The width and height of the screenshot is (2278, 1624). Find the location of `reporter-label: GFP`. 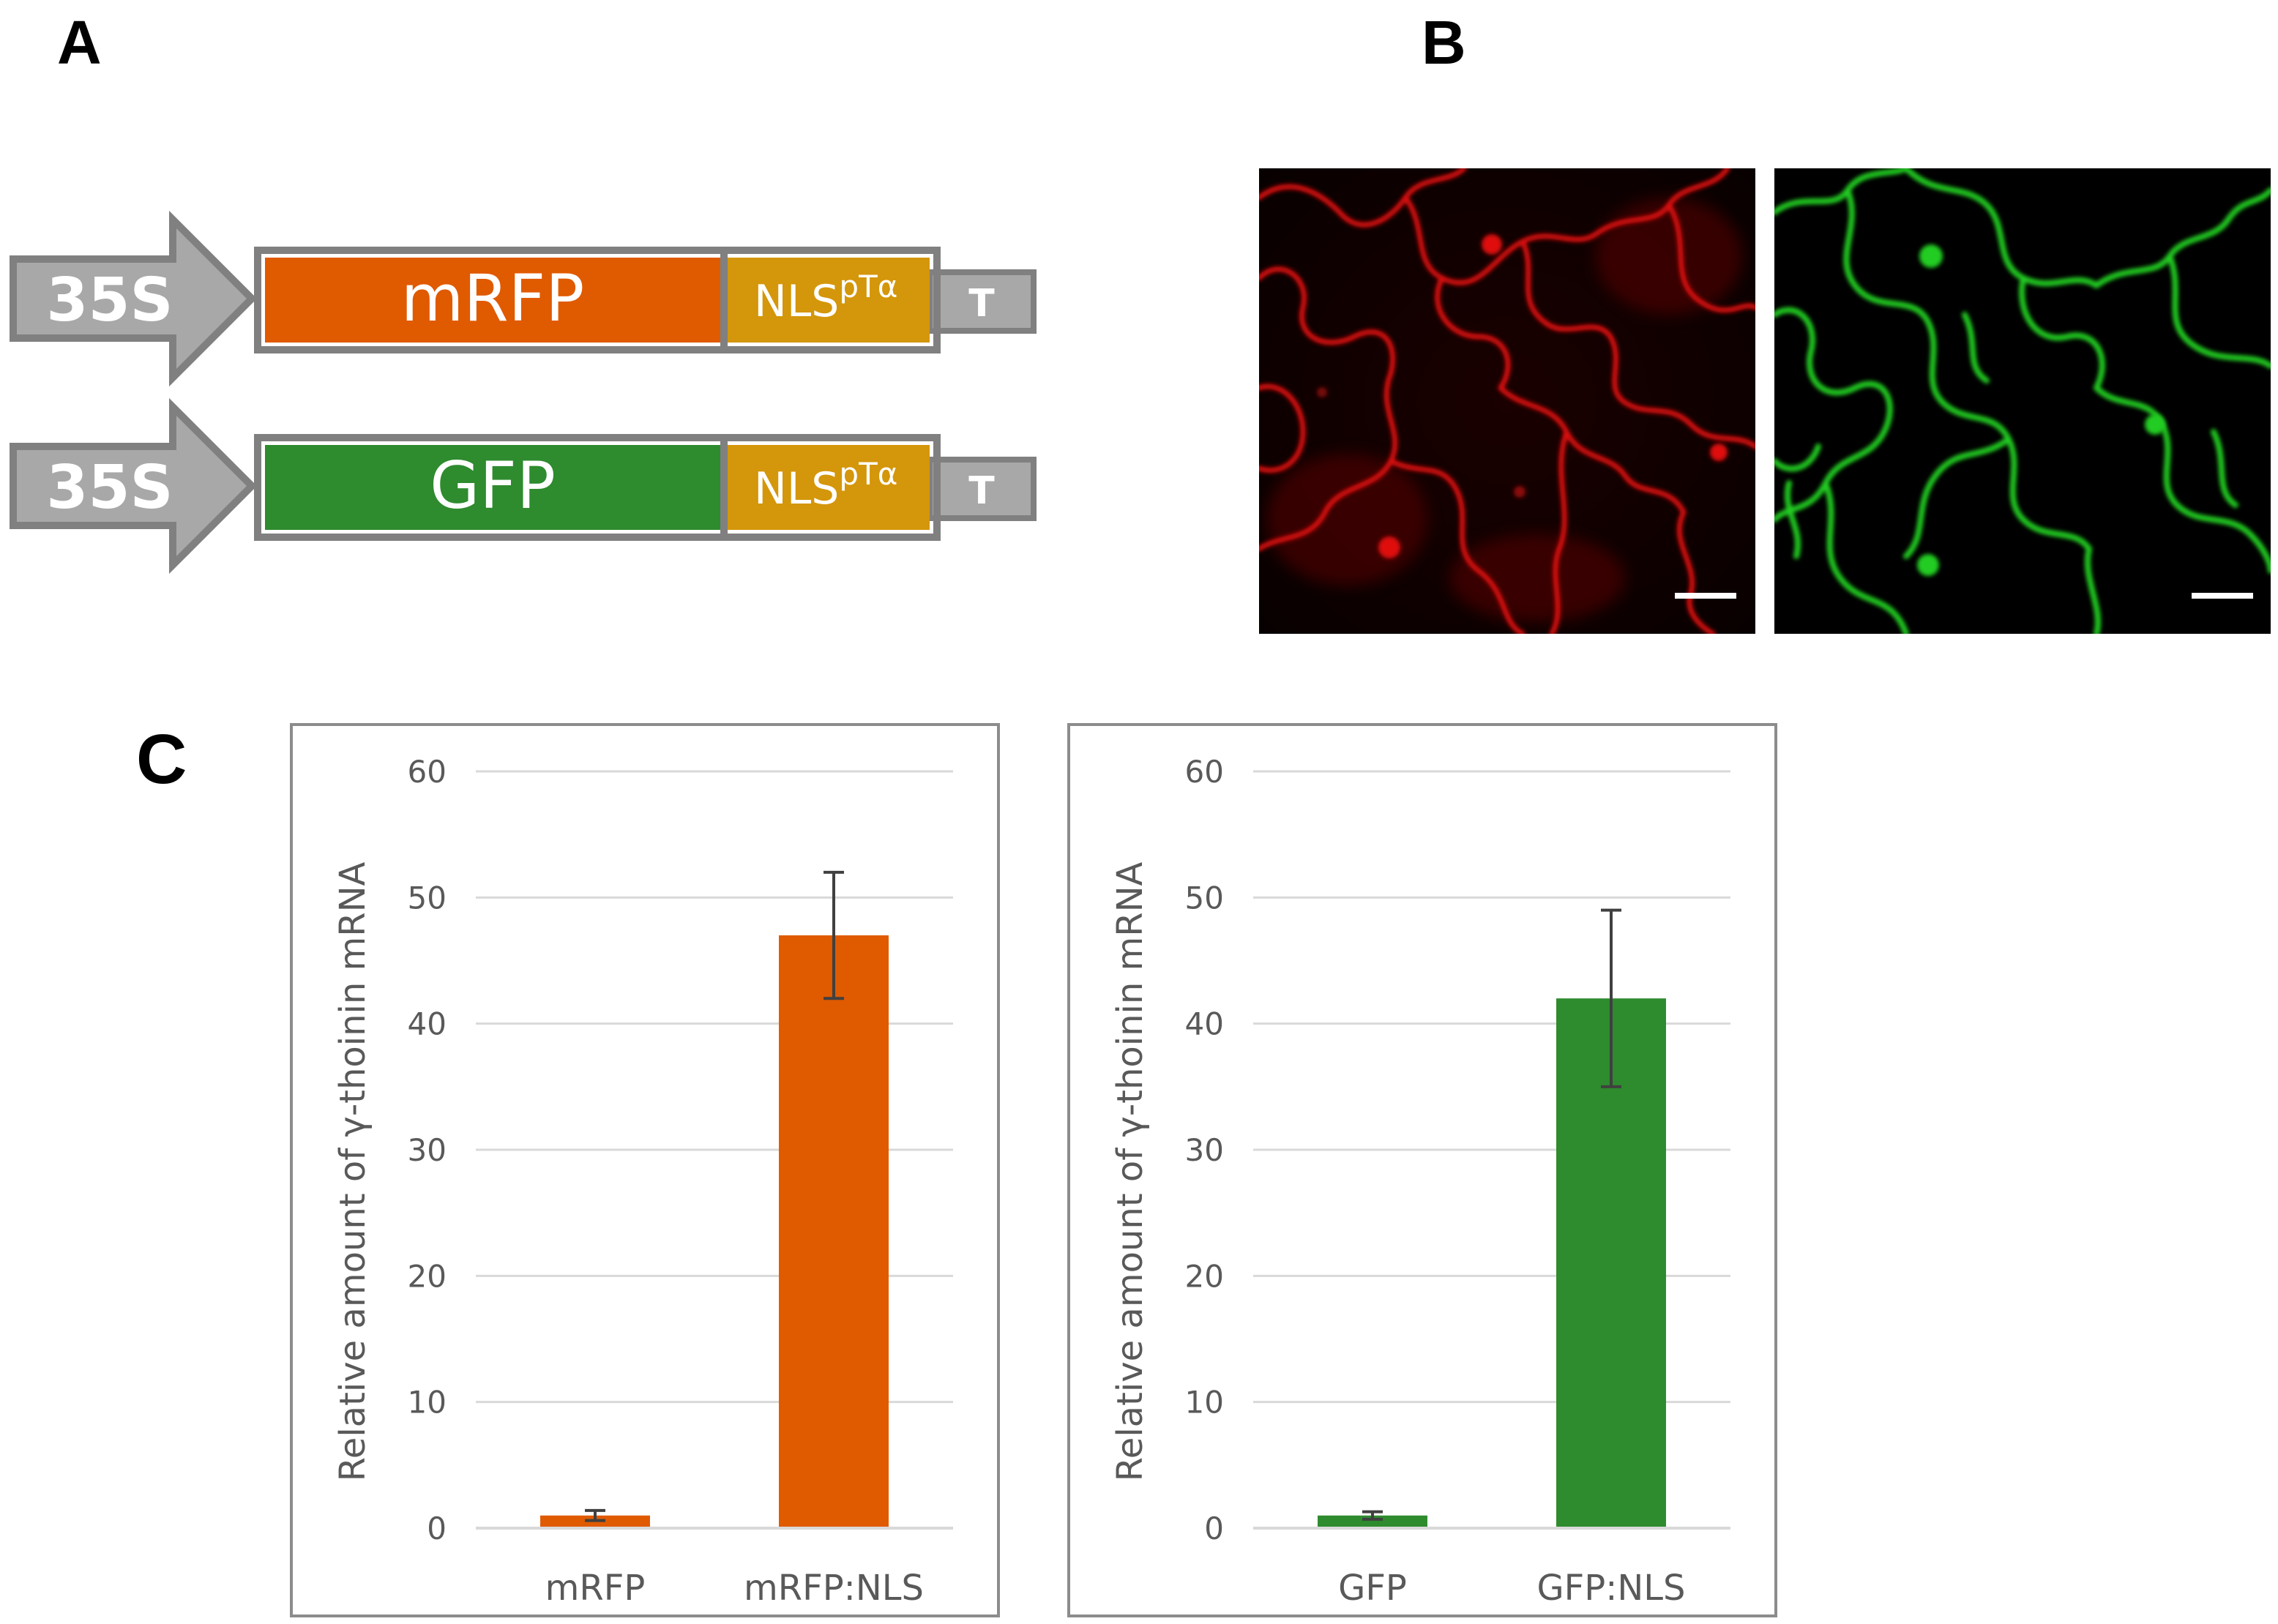

reporter-label: GFP is located at coordinates (493, 486).